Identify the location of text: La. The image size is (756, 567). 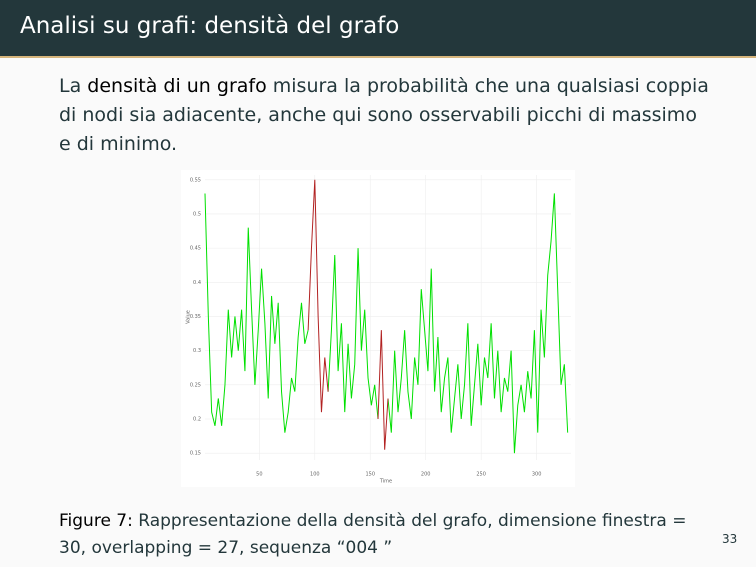
(70, 86).